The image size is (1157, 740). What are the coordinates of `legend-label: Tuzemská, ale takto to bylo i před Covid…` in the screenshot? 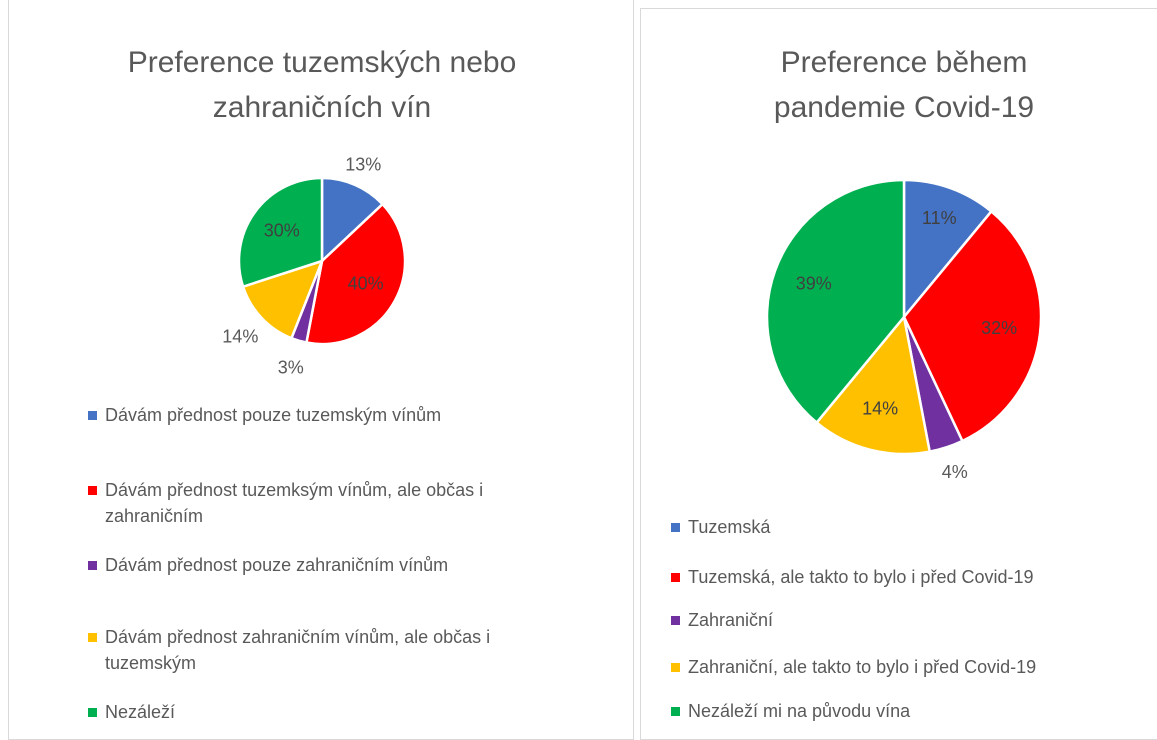 It's located at (861, 577).